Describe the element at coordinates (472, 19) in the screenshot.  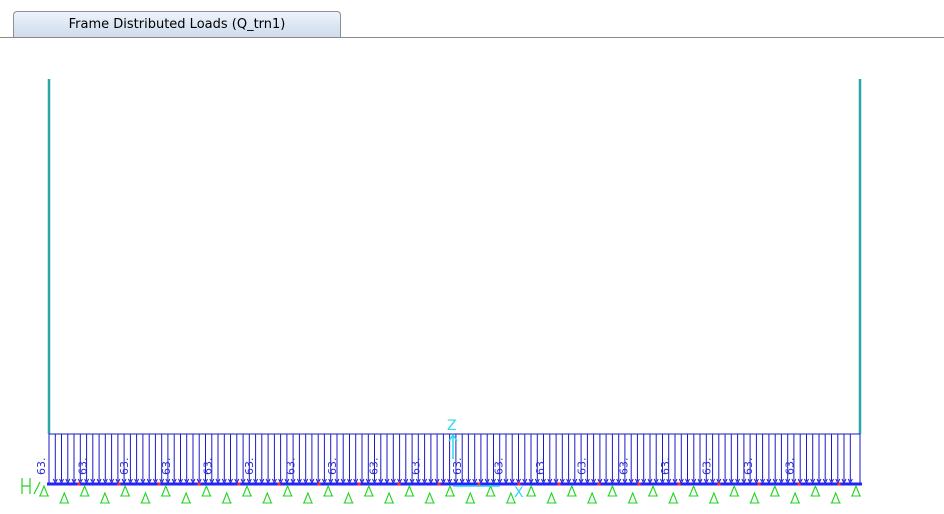
I see `tab-bar: Frame Distributed Loads (Q_trn1)` at that location.